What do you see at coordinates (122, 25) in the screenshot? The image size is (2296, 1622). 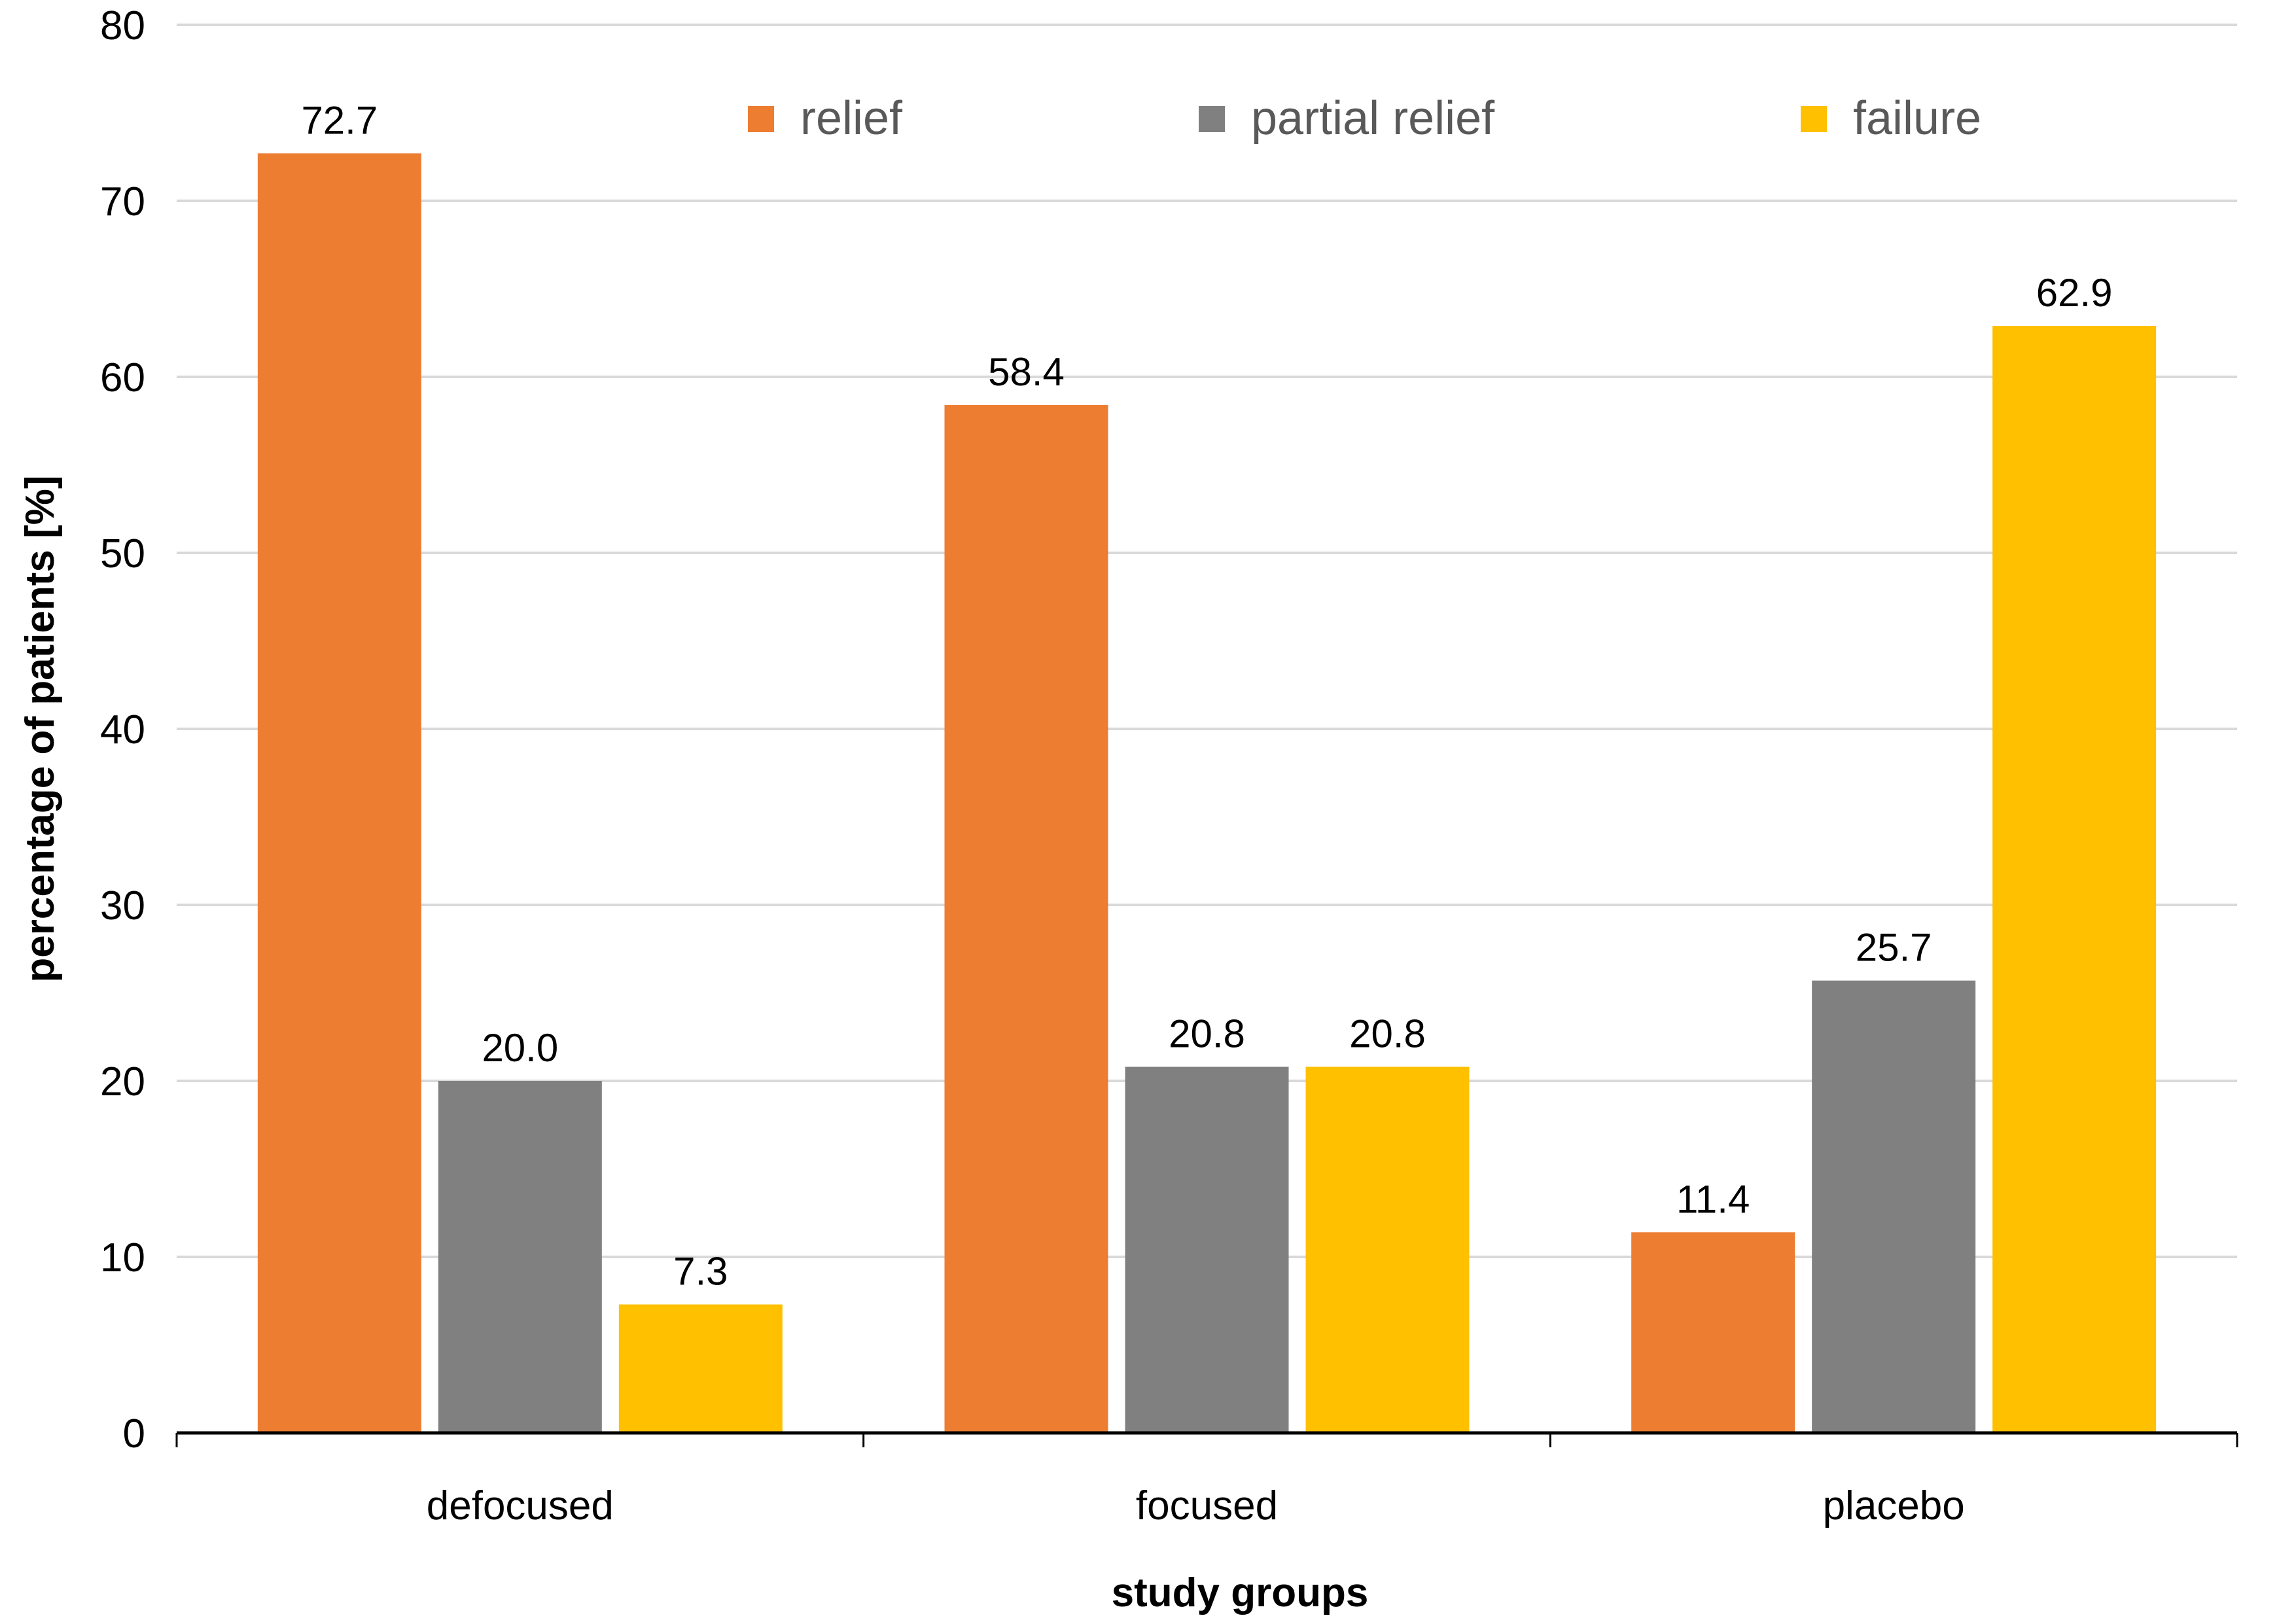 I see `y-tick-label: 80` at bounding box center [122, 25].